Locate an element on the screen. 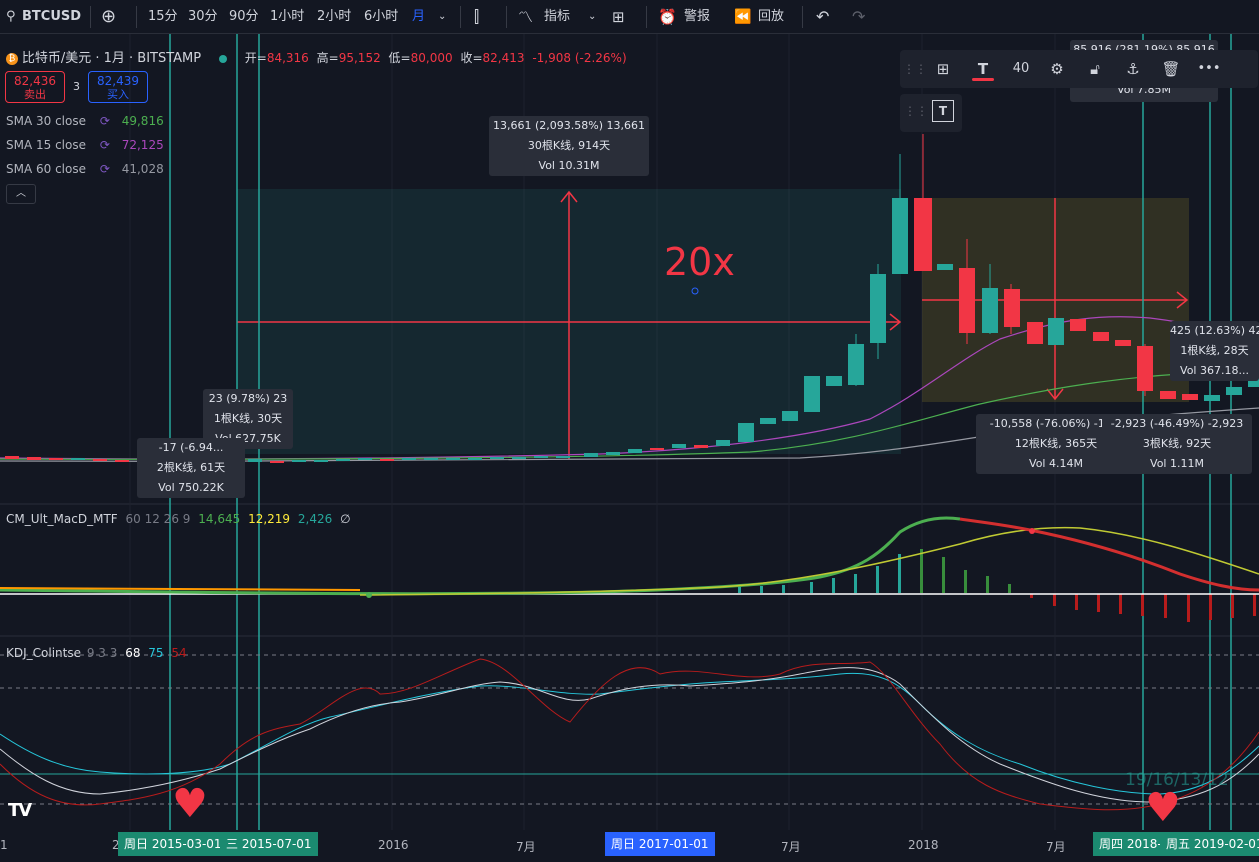  macd-histogram is located at coordinates (997, 585).